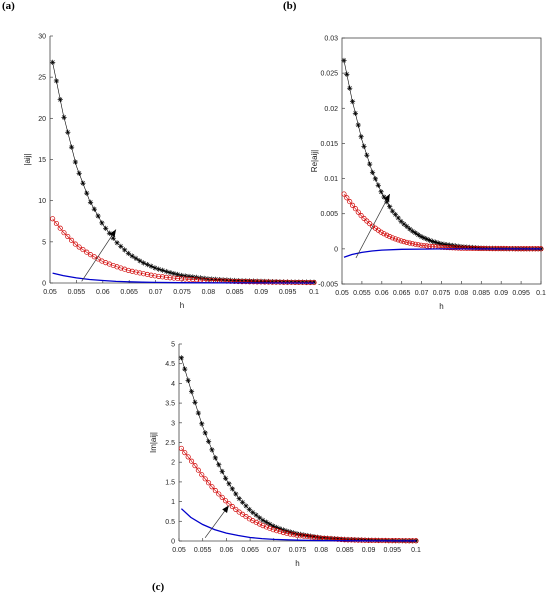  I want to click on x-tick-label: 0.065, so click(402, 293).